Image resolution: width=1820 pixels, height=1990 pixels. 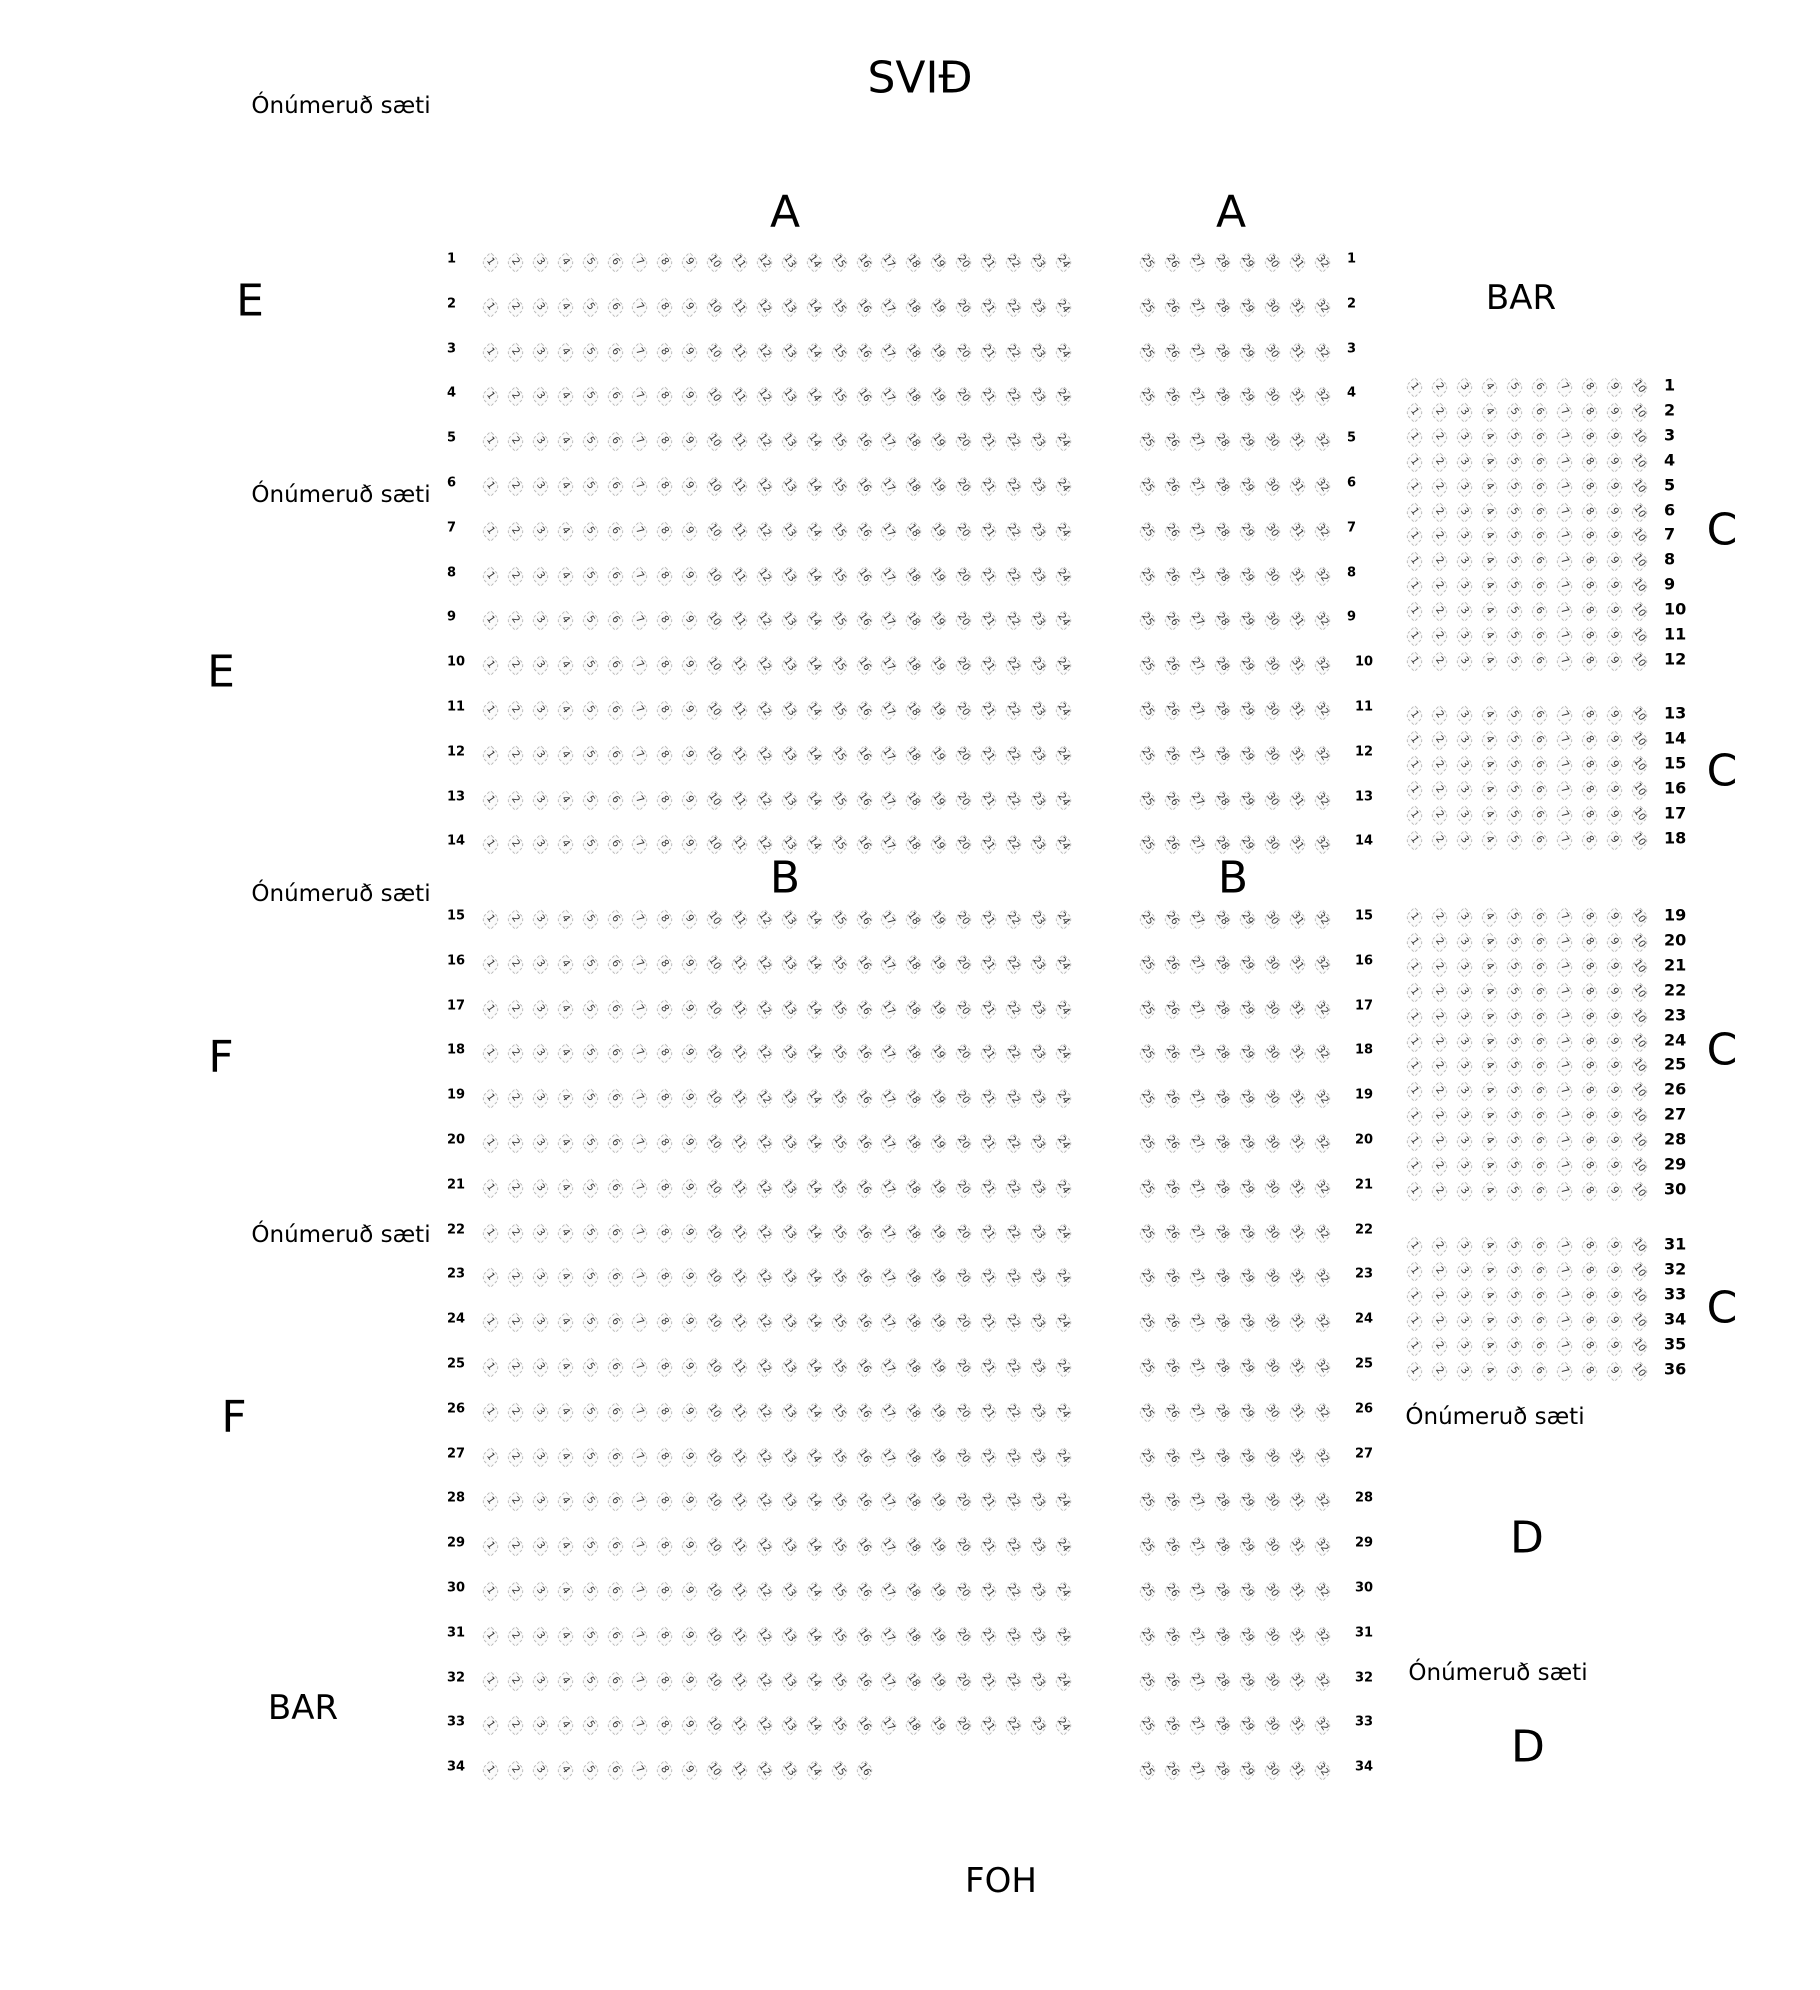 What do you see at coordinates (839, 919) in the screenshot?
I see `seat: 15` at bounding box center [839, 919].